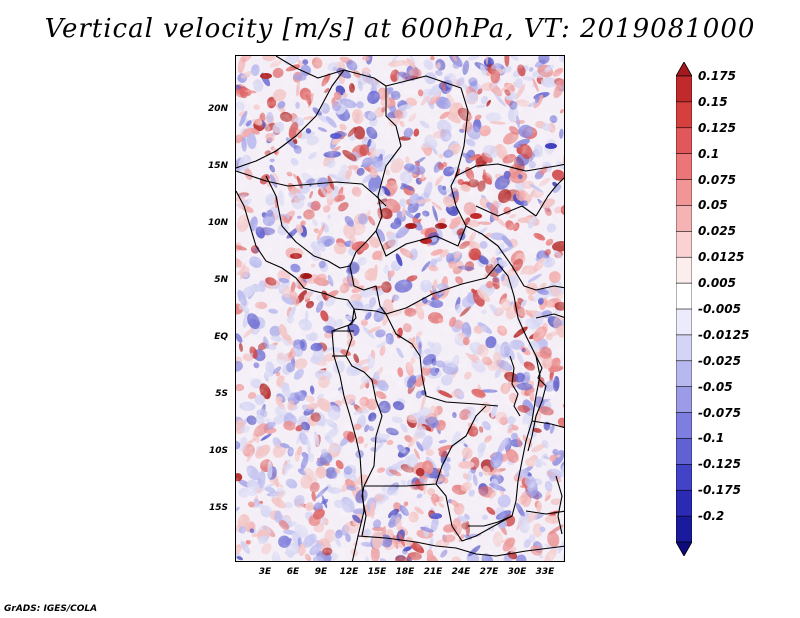 This screenshot has height=618, width=800. I want to click on colorbar-label: -0.075, so click(719, 412).